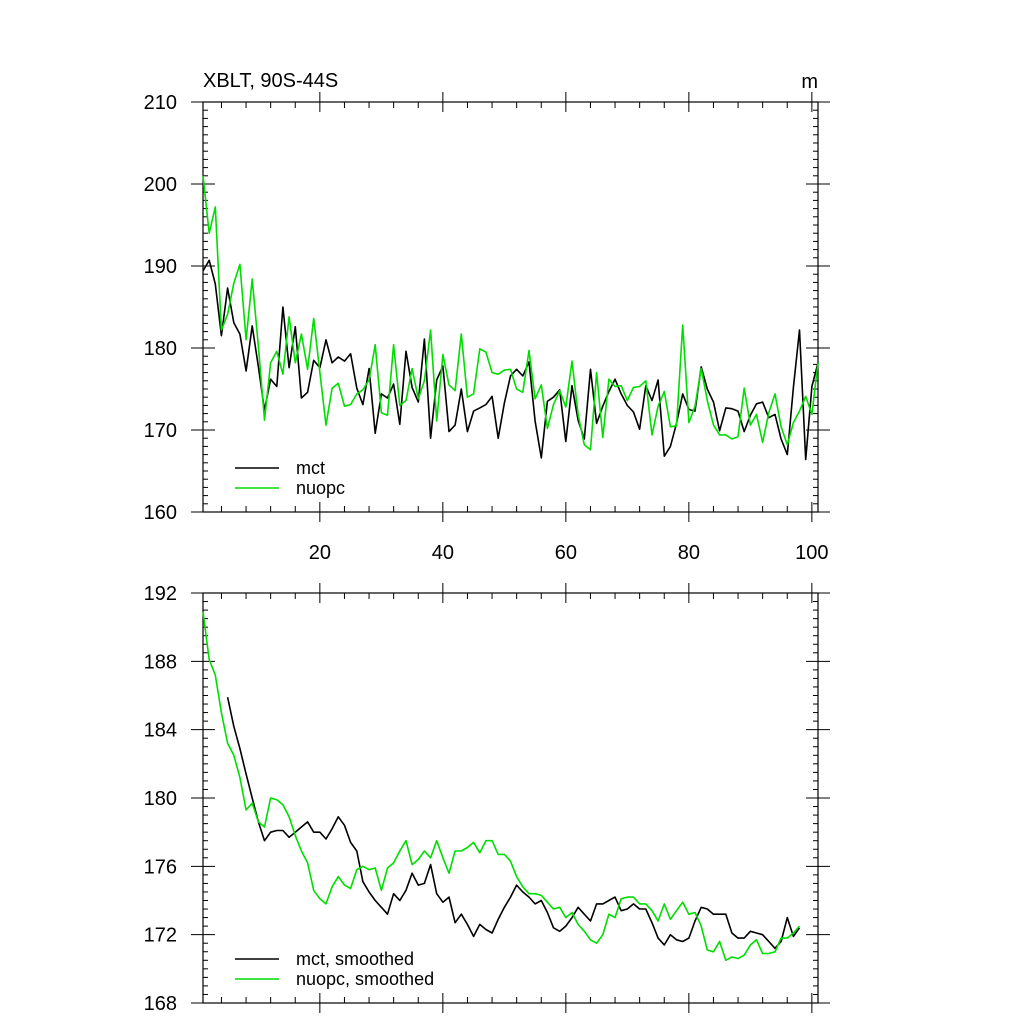  What do you see at coordinates (160, 431) in the screenshot?
I see `y-tick-label: 170` at bounding box center [160, 431].